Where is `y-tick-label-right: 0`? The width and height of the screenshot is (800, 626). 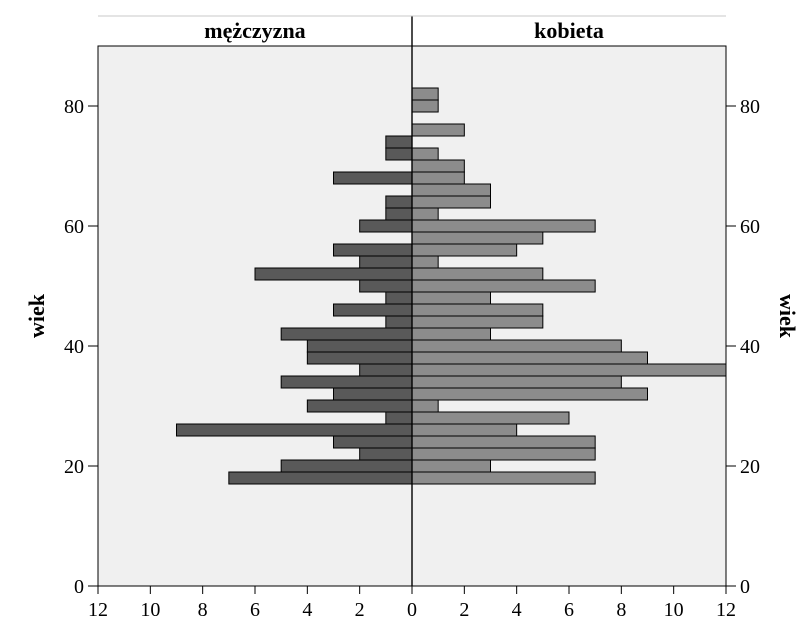 y-tick-label-right: 0 is located at coordinates (745, 587).